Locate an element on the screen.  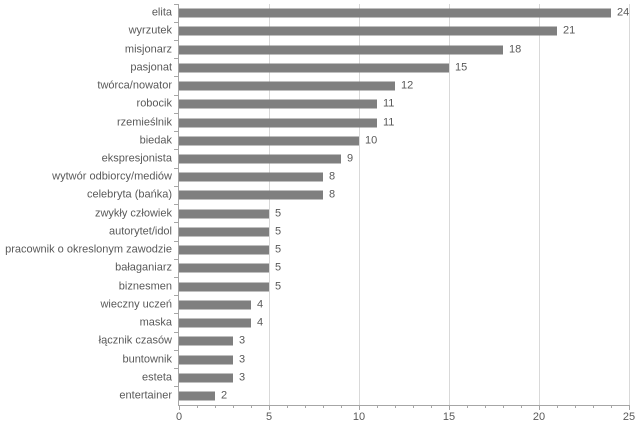
category-label: elita is located at coordinates (161, 12).